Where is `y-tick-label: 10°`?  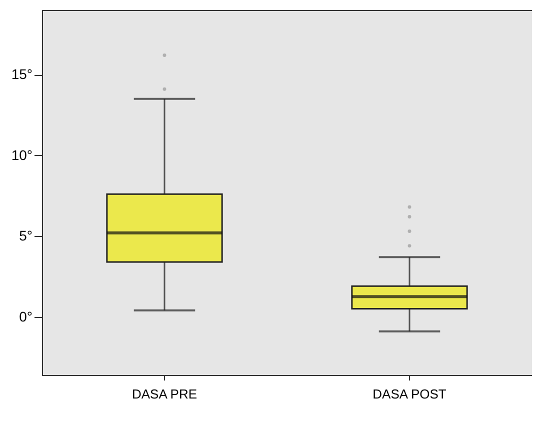
y-tick-label: 10° is located at coordinates (21, 154).